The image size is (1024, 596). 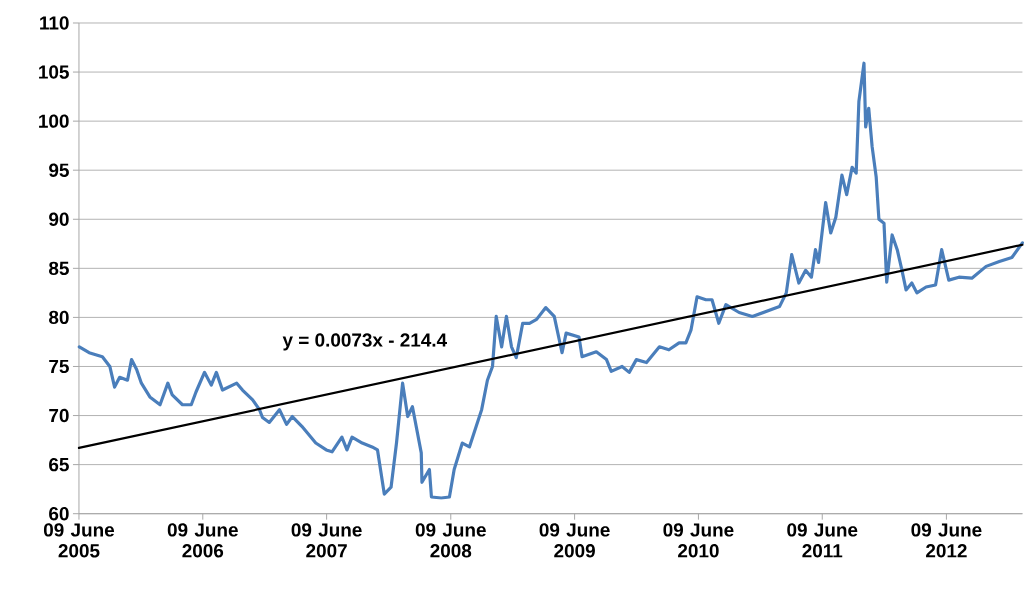 I want to click on y-tick-label: 85, so click(x=59, y=268).